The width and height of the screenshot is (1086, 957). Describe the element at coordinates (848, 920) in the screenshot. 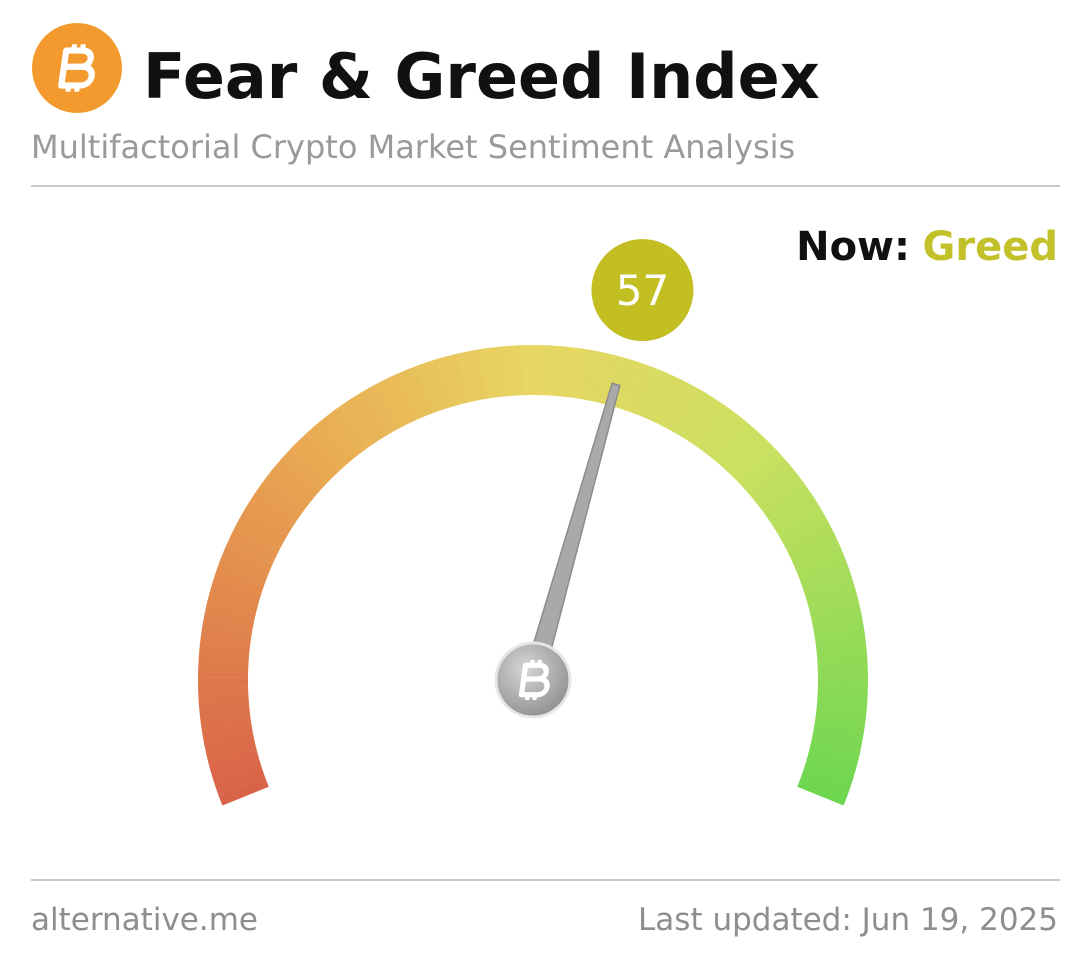

I see `last-updated: Last updated: Jun 19, 2025` at that location.